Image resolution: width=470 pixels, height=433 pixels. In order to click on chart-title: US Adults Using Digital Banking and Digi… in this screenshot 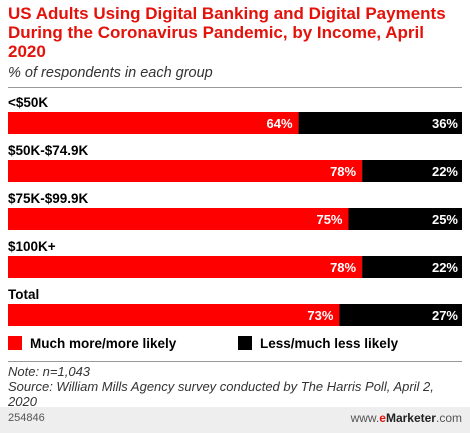, I will do `click(227, 32)`.